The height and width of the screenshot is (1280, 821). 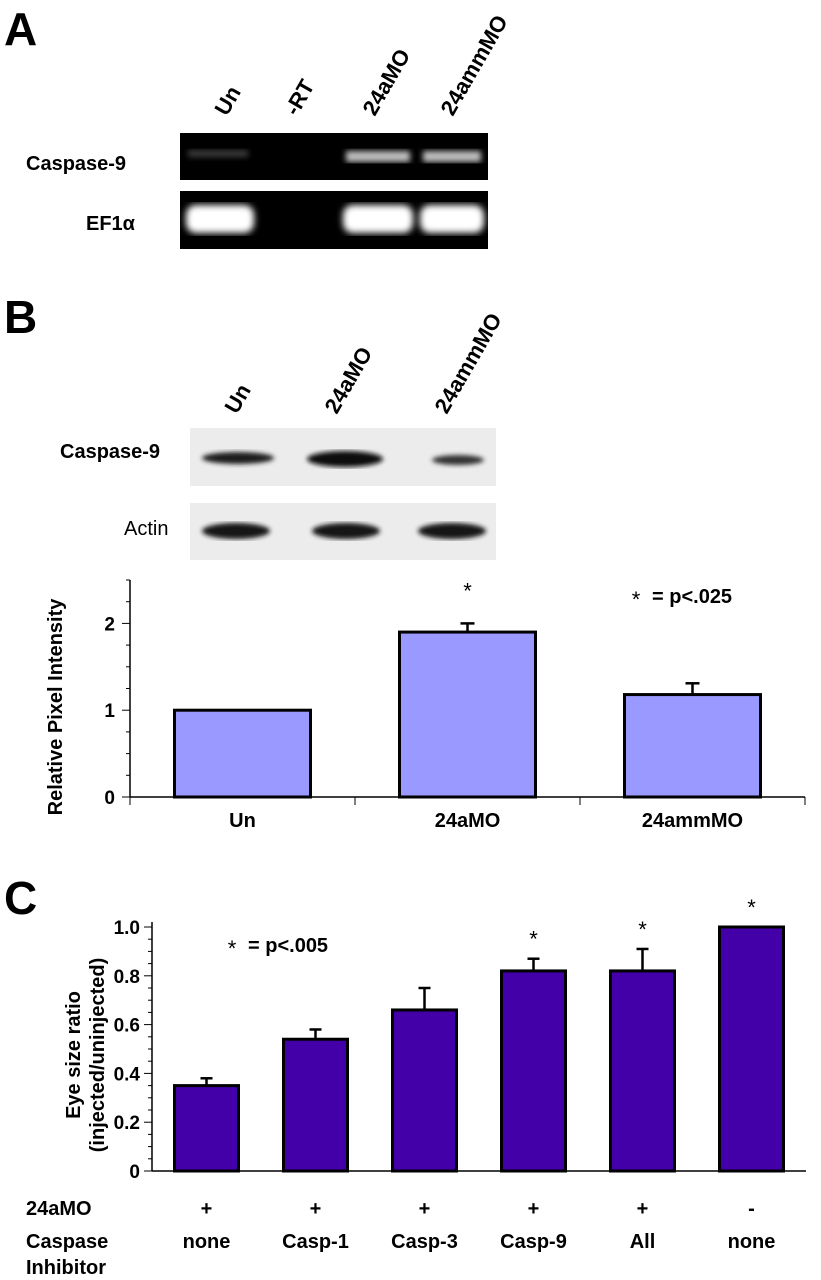 I want to click on chart-c-y-tick-label: 0.2, so click(x=127, y=1123).